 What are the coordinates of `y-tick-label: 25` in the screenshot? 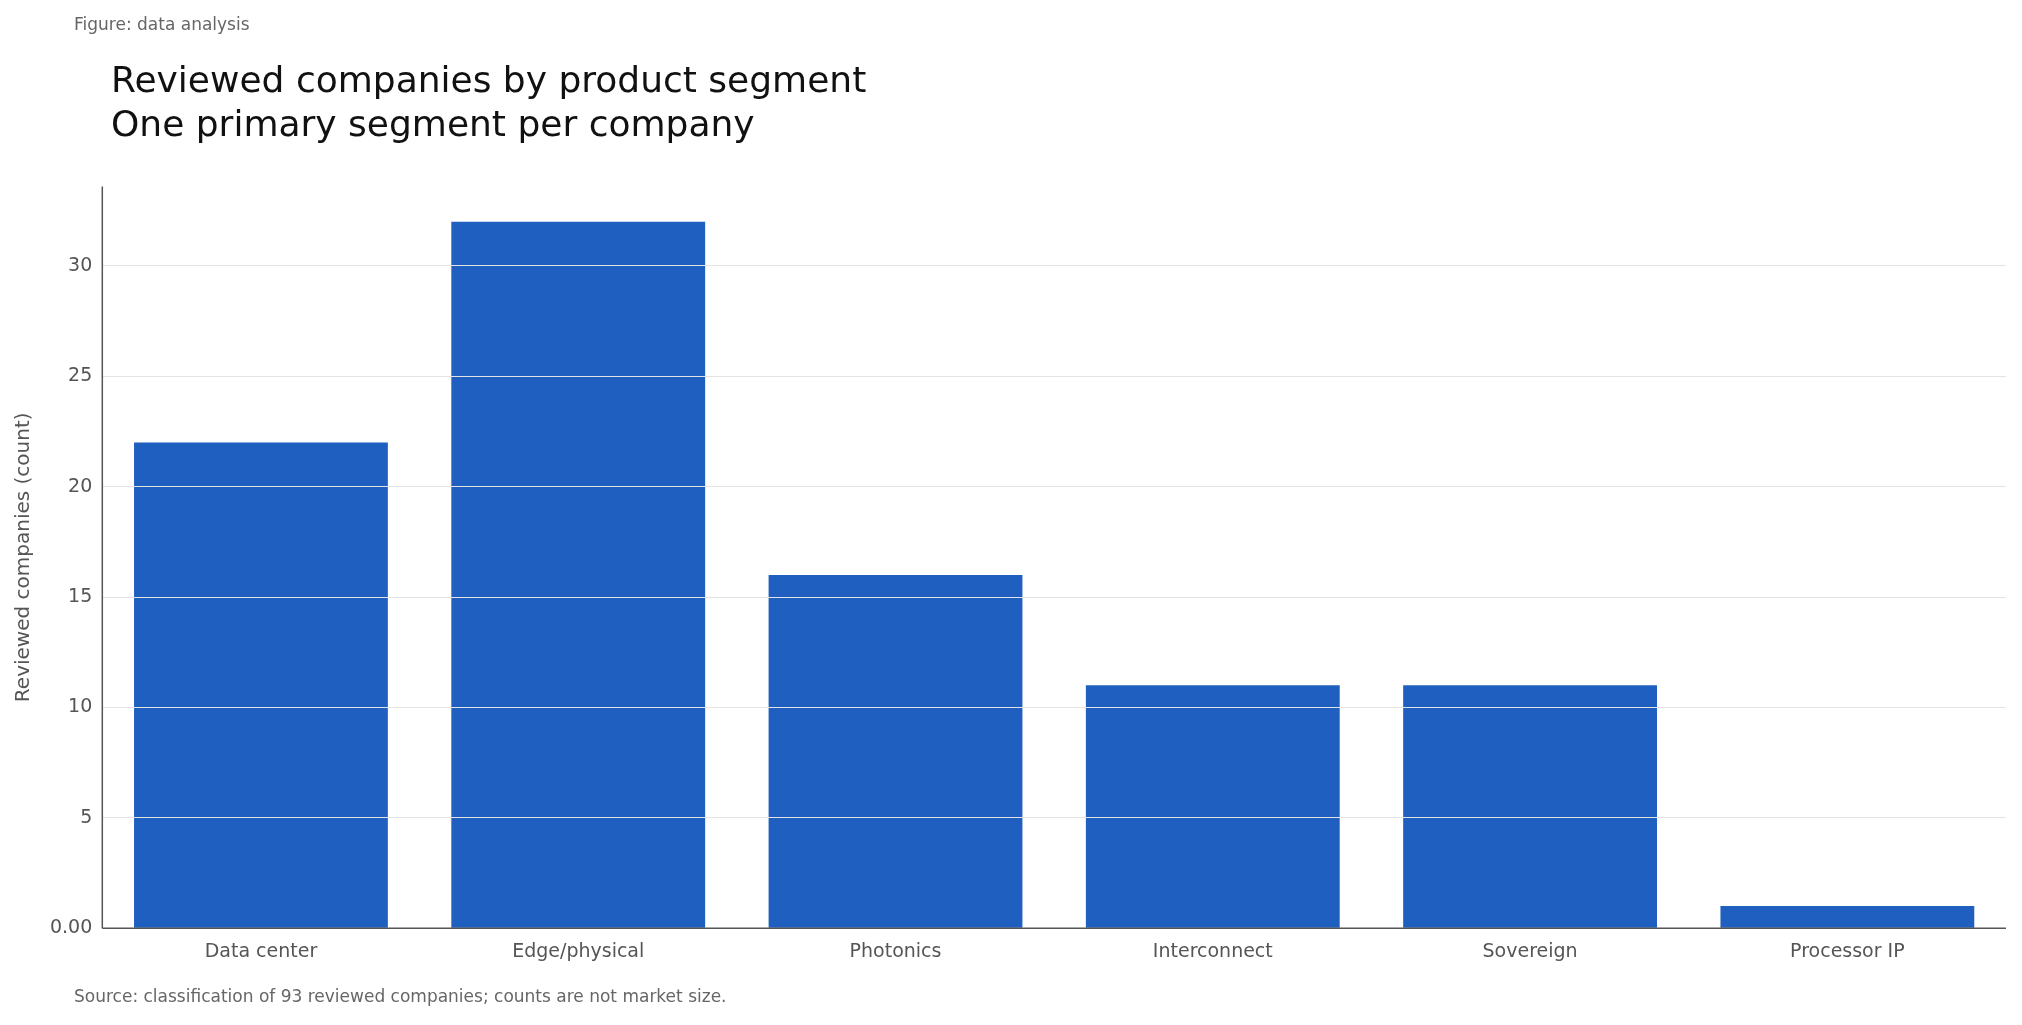 It's located at (80, 374).